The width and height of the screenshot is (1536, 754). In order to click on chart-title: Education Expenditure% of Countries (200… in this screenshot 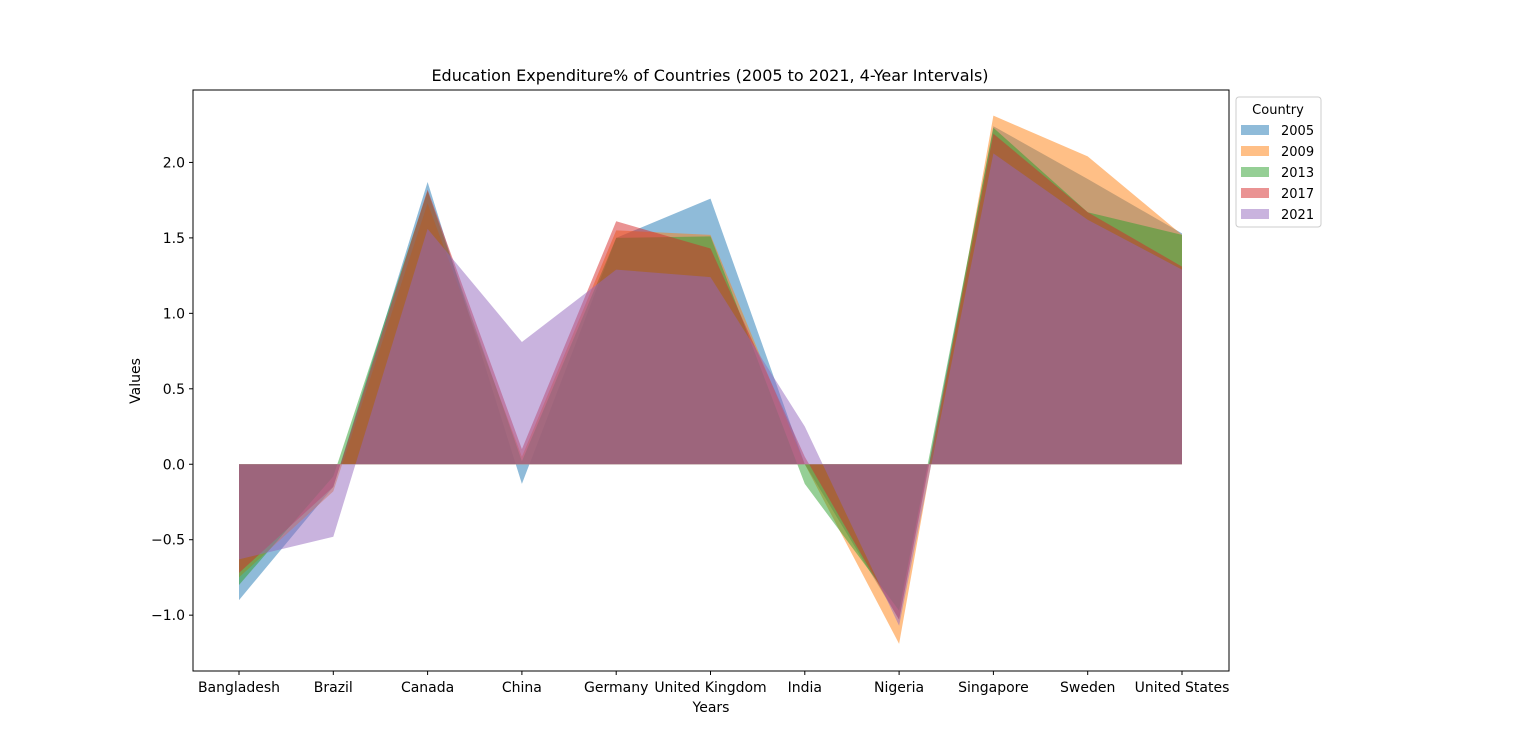, I will do `click(709, 75)`.